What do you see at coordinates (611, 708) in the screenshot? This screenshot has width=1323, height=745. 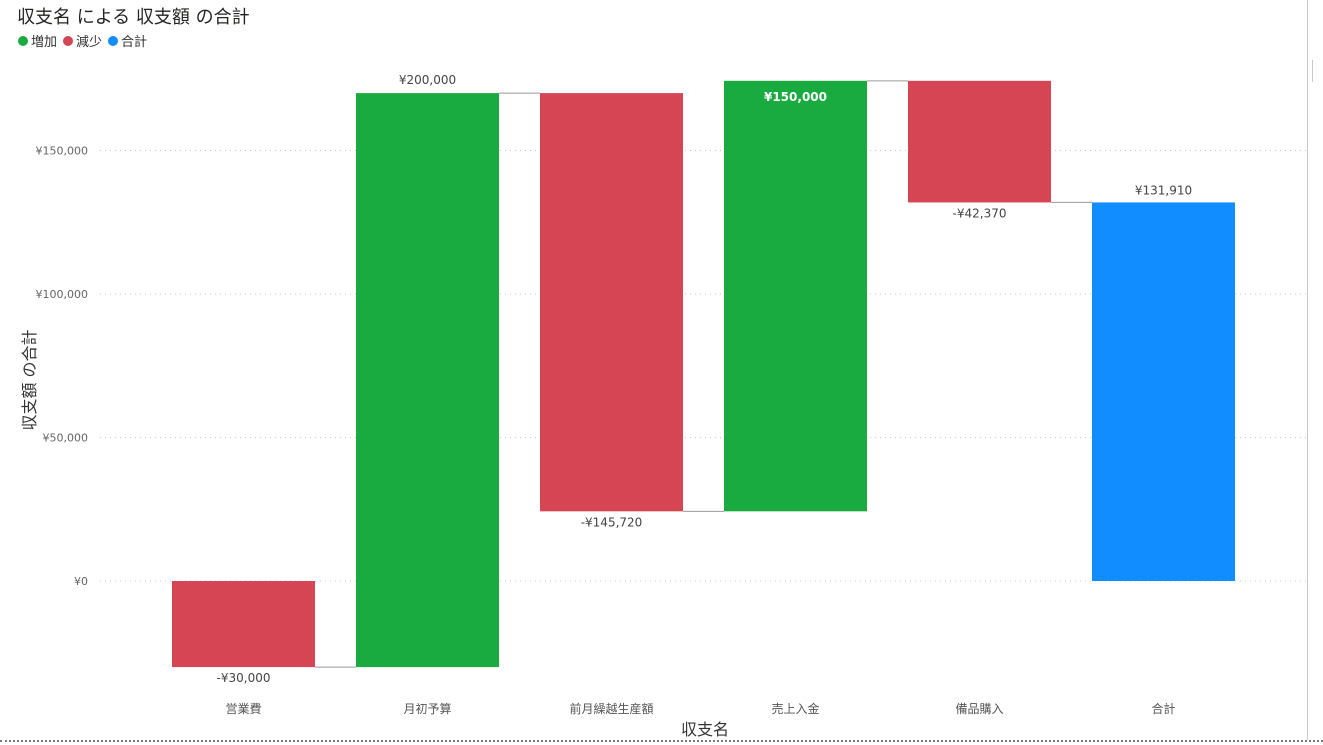 I see `x-tick-label: 前月繰越生産額` at bounding box center [611, 708].